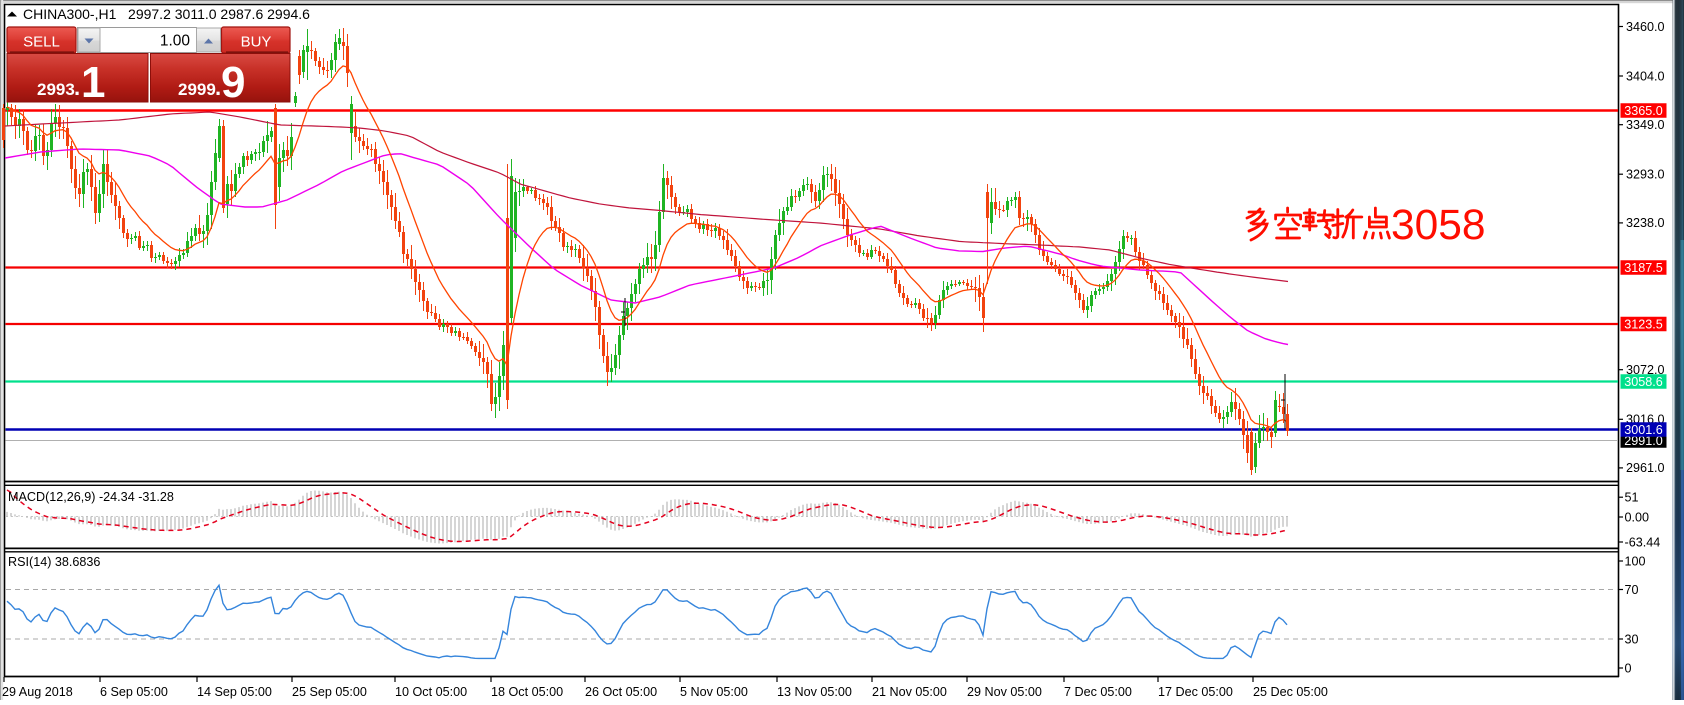  What do you see at coordinates (1643, 430) in the screenshot?
I see `svg-text: 3001.6` at bounding box center [1643, 430].